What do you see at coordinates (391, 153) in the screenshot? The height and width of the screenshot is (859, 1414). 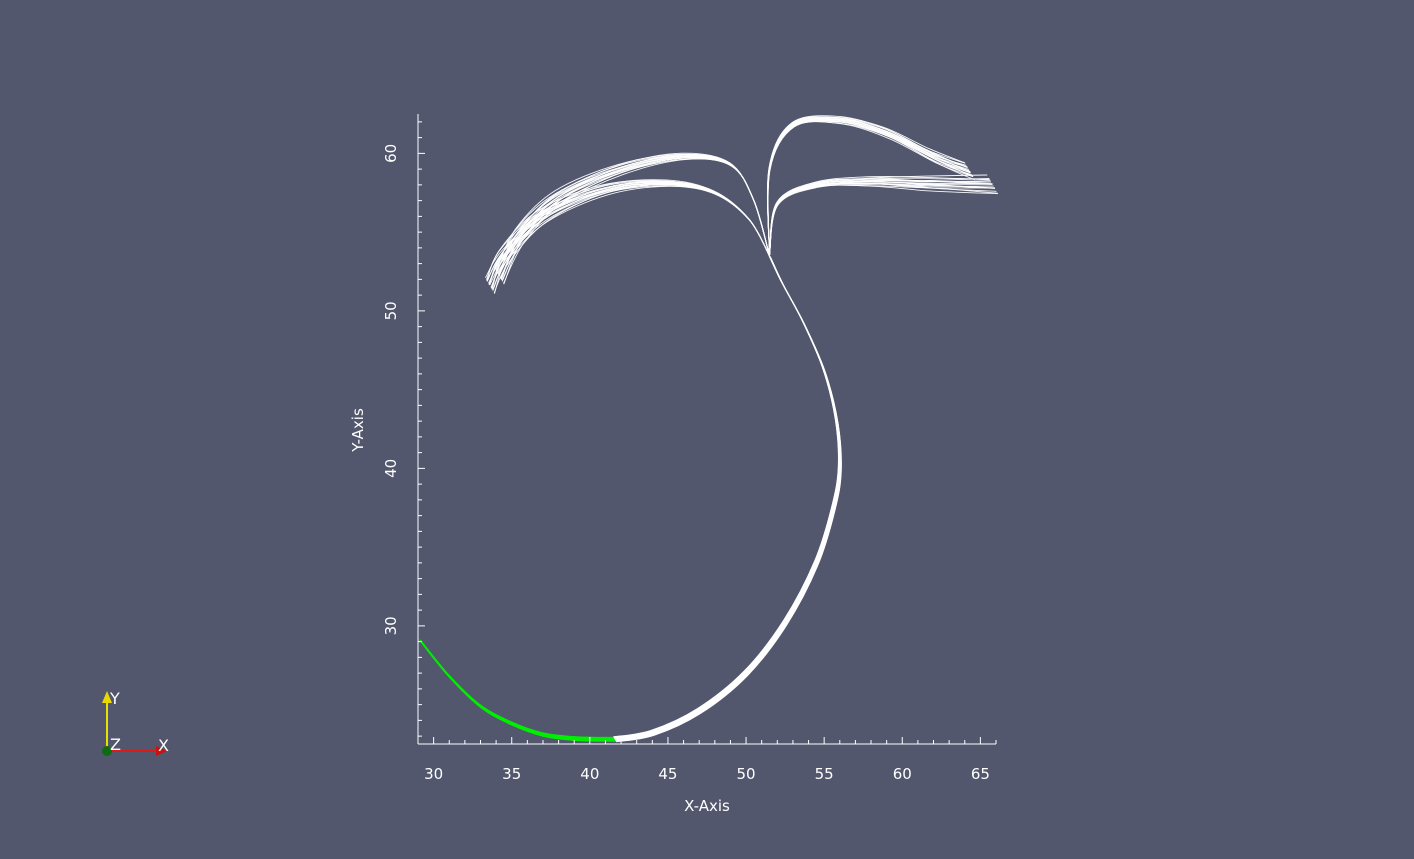 I see `y-tick-label: 60` at bounding box center [391, 153].